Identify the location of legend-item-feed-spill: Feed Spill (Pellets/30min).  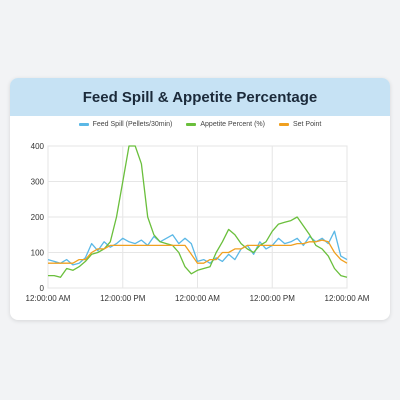
(125, 124).